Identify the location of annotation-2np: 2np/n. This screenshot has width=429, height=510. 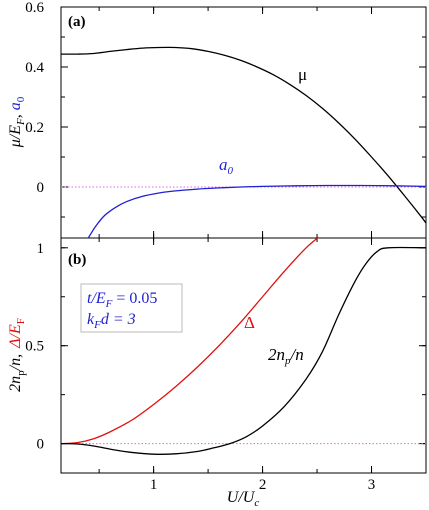
(286, 356).